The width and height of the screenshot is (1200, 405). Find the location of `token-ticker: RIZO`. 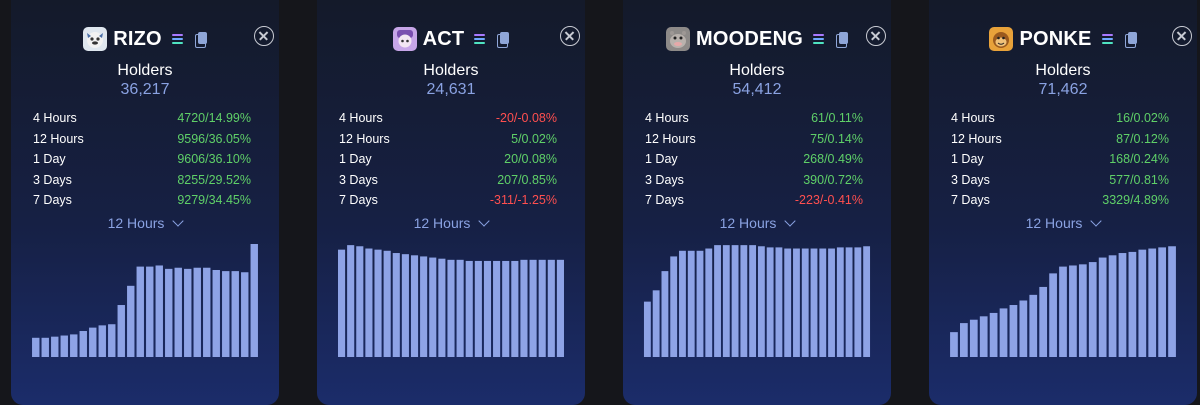

token-ticker: RIZO is located at coordinates (137, 38).